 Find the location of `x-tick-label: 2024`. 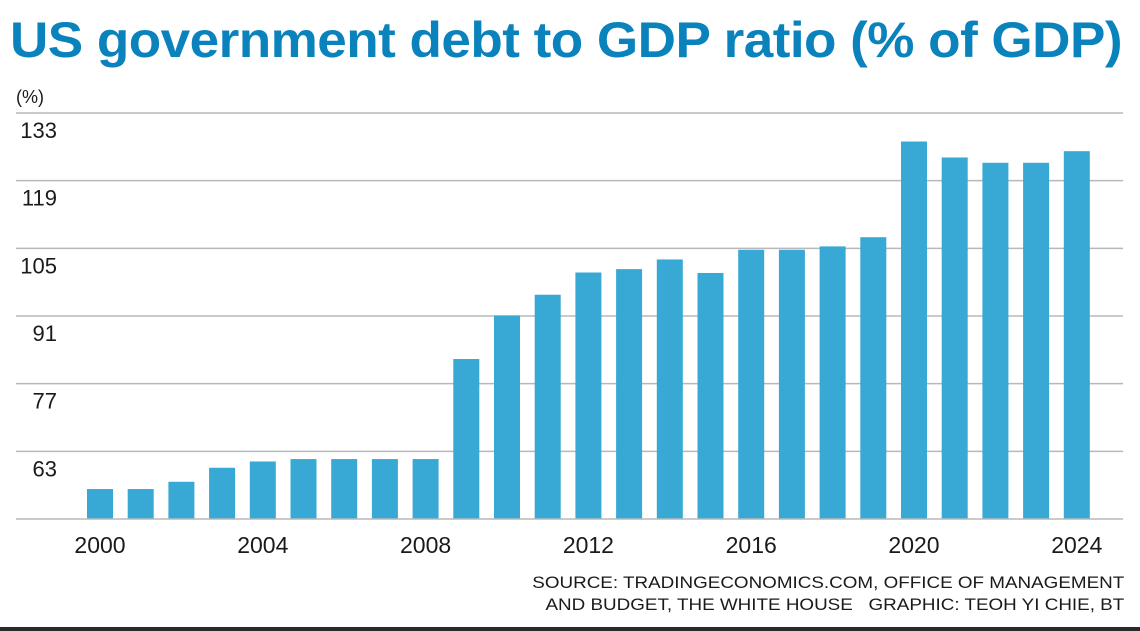

x-tick-label: 2024 is located at coordinates (1076, 545).